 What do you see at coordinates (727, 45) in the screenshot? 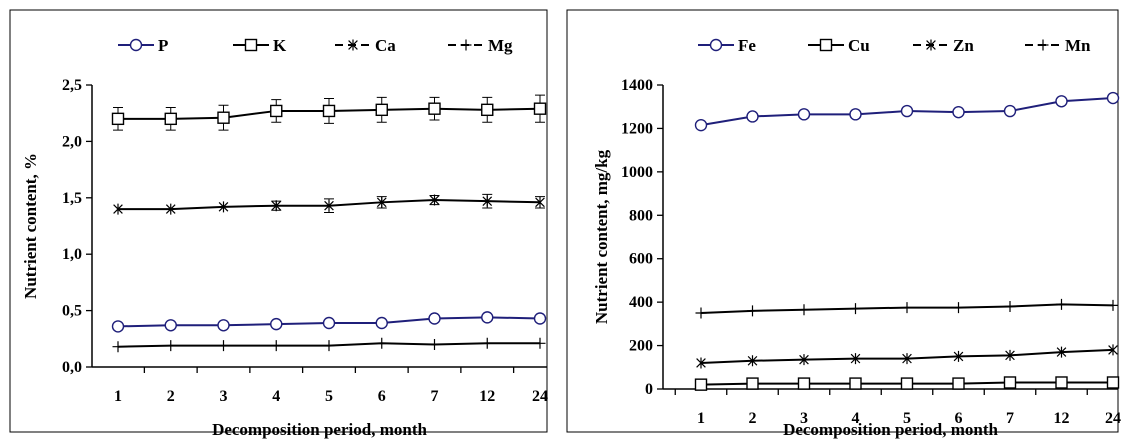
I see `legend-entry-fe: Fe` at bounding box center [727, 45].